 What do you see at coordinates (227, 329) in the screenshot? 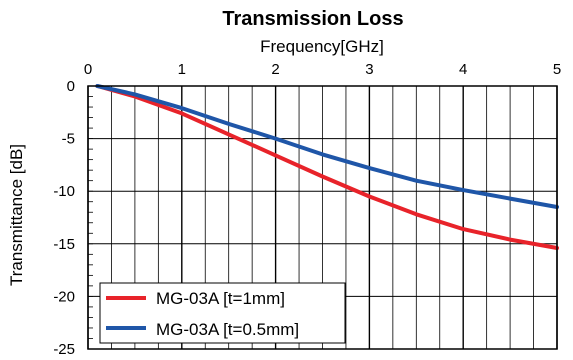
I see `legend-label-series-2: MG-03A [t=0.5mm]` at bounding box center [227, 329].